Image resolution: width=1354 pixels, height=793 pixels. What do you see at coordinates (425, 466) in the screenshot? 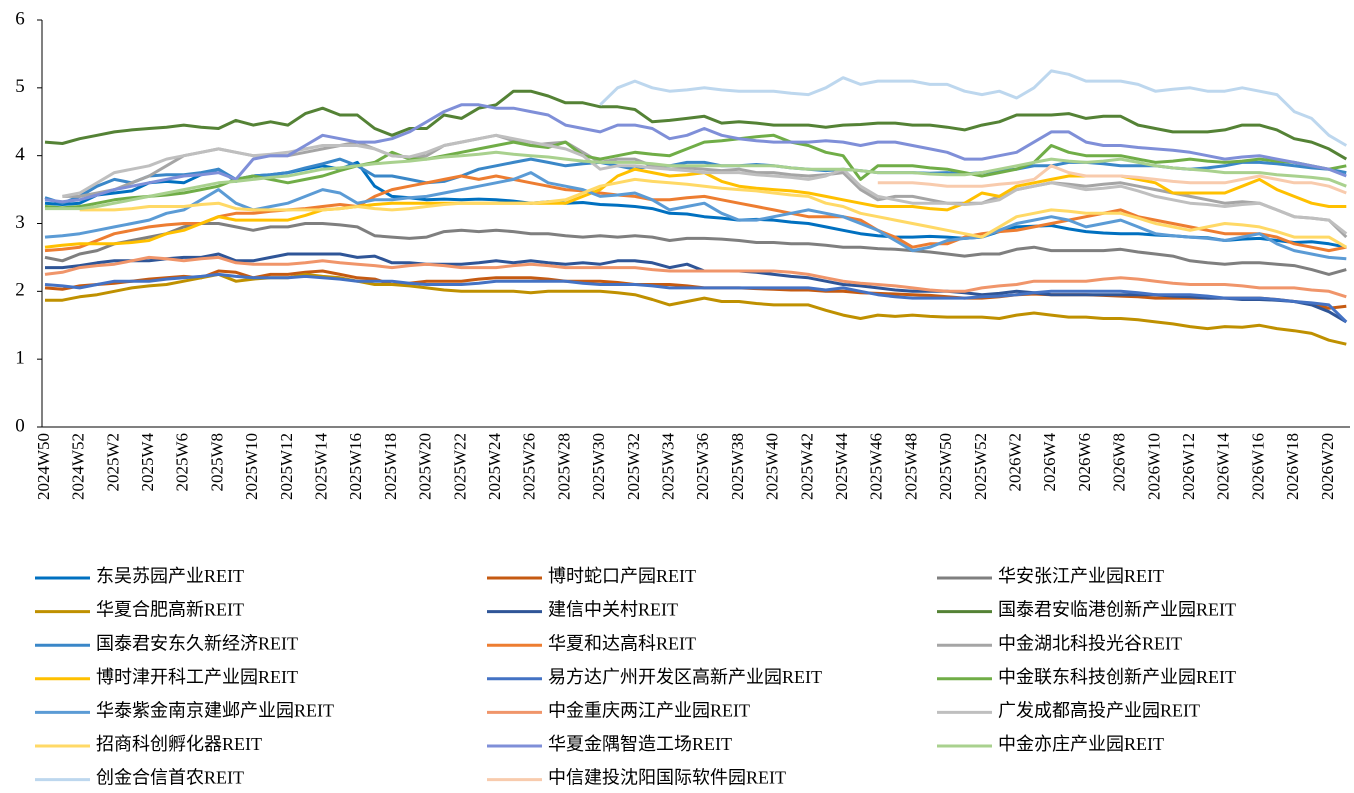
I see `x-tick-label: 2025W20` at bounding box center [425, 466].